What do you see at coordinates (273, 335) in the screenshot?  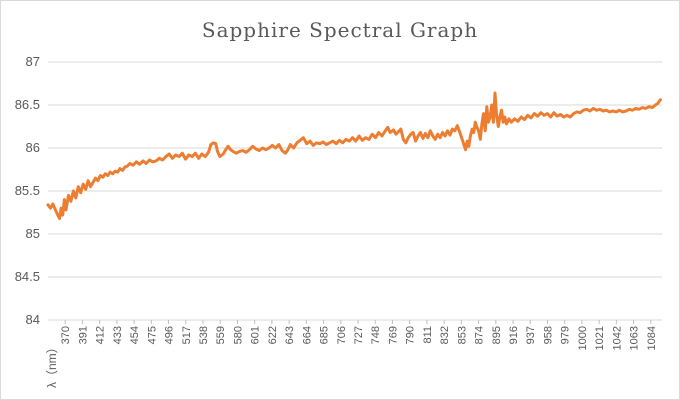 I see `x-tick-label-12: 622` at bounding box center [273, 335].